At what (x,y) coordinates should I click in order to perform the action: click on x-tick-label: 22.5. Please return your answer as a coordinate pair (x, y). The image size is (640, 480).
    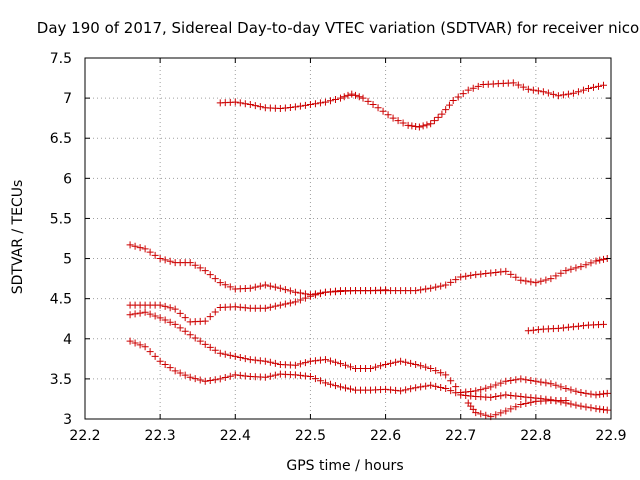
    Looking at the image, I should click on (310, 436).